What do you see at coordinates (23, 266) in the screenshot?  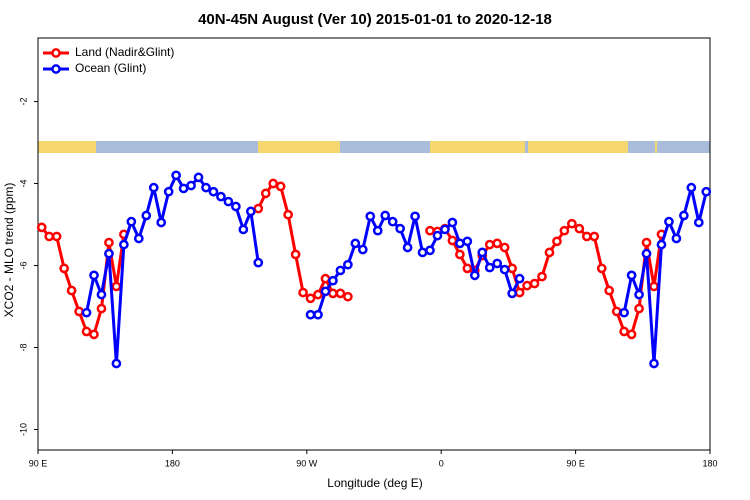 I see `y-tick-label: -6` at bounding box center [23, 266].